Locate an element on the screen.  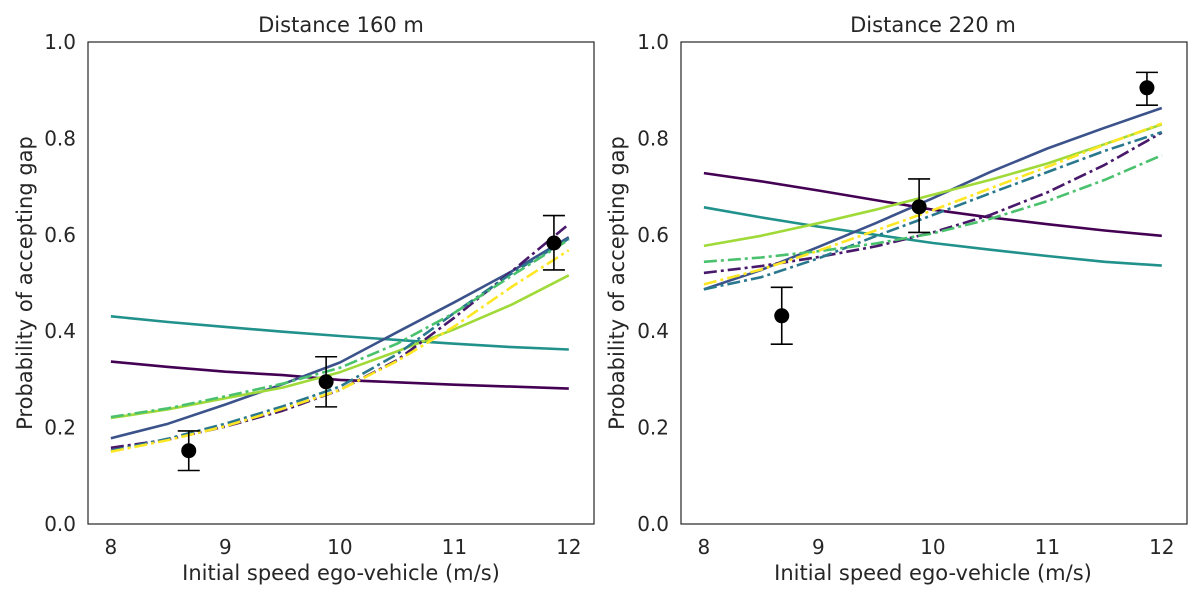
panel-title: Distance 220 m is located at coordinates (933, 25).